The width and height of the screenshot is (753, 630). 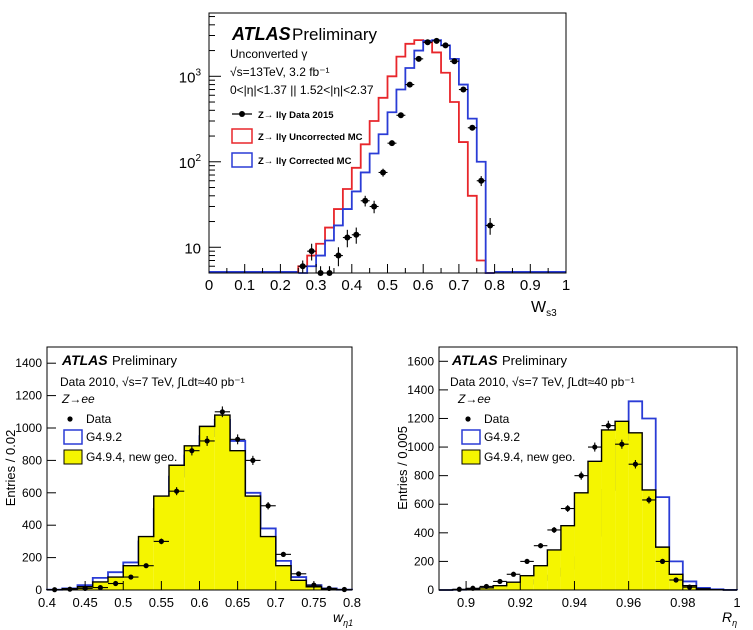 I want to click on x-tick-label: 0.65, so click(x=237, y=602).